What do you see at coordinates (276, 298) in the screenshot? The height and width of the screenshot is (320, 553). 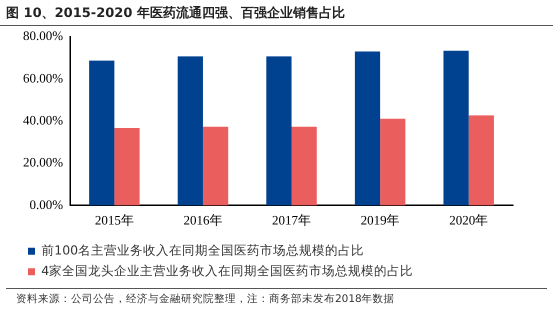 I see `text: 资料来源：公司公告，经济与金融研究院整理，注：商务部未发布2018年数据` at bounding box center [276, 298].